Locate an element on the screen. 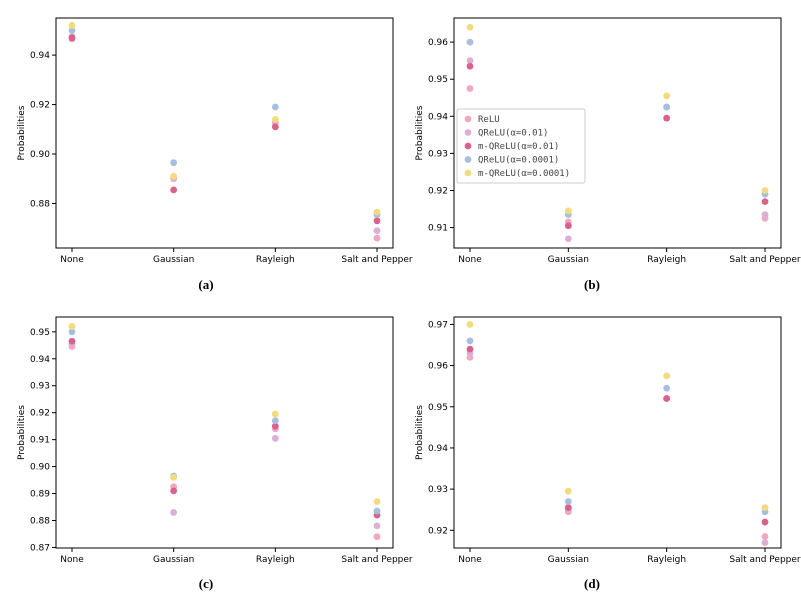 This screenshot has height=596, width=801. panel-caption: (d) is located at coordinates (592, 583).